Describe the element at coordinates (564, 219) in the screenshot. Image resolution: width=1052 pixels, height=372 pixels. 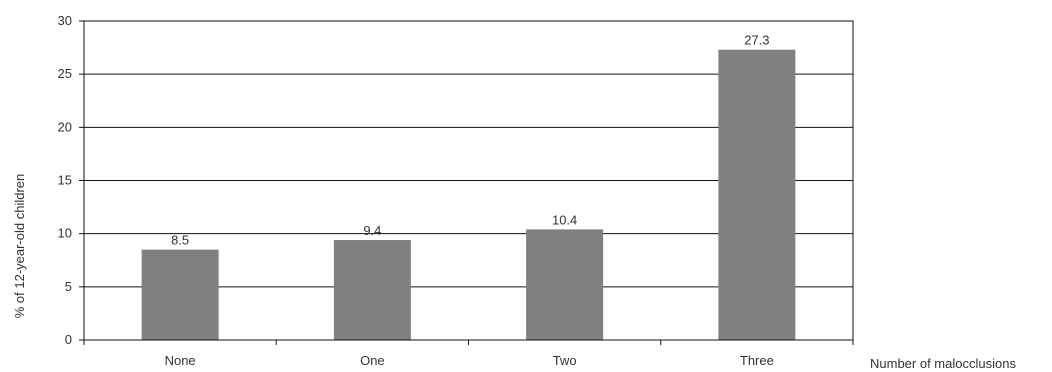
I see `data-label: 10.4` at that location.